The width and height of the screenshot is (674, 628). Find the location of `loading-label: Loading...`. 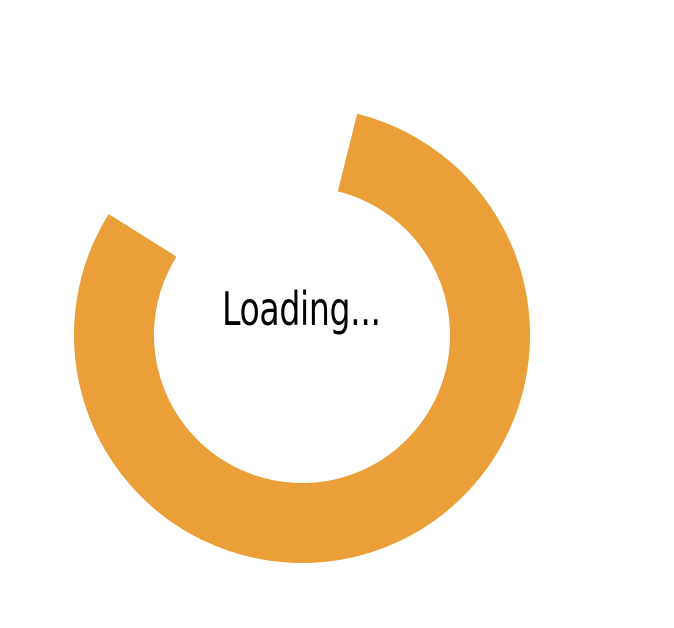

loading-label: Loading... is located at coordinates (301, 309).